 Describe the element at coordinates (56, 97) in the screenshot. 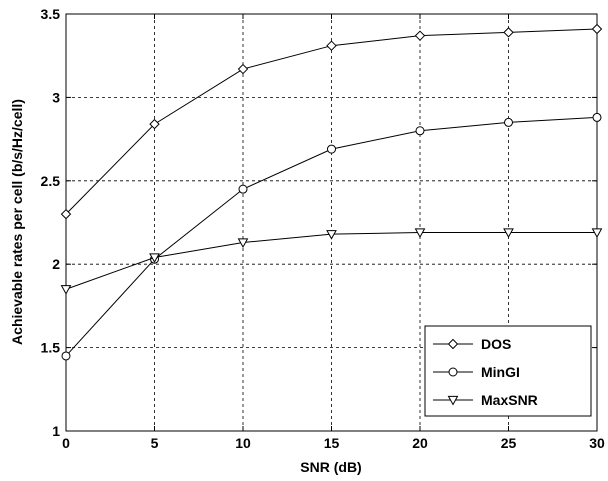

I see `y-tick-label: 3` at that location.